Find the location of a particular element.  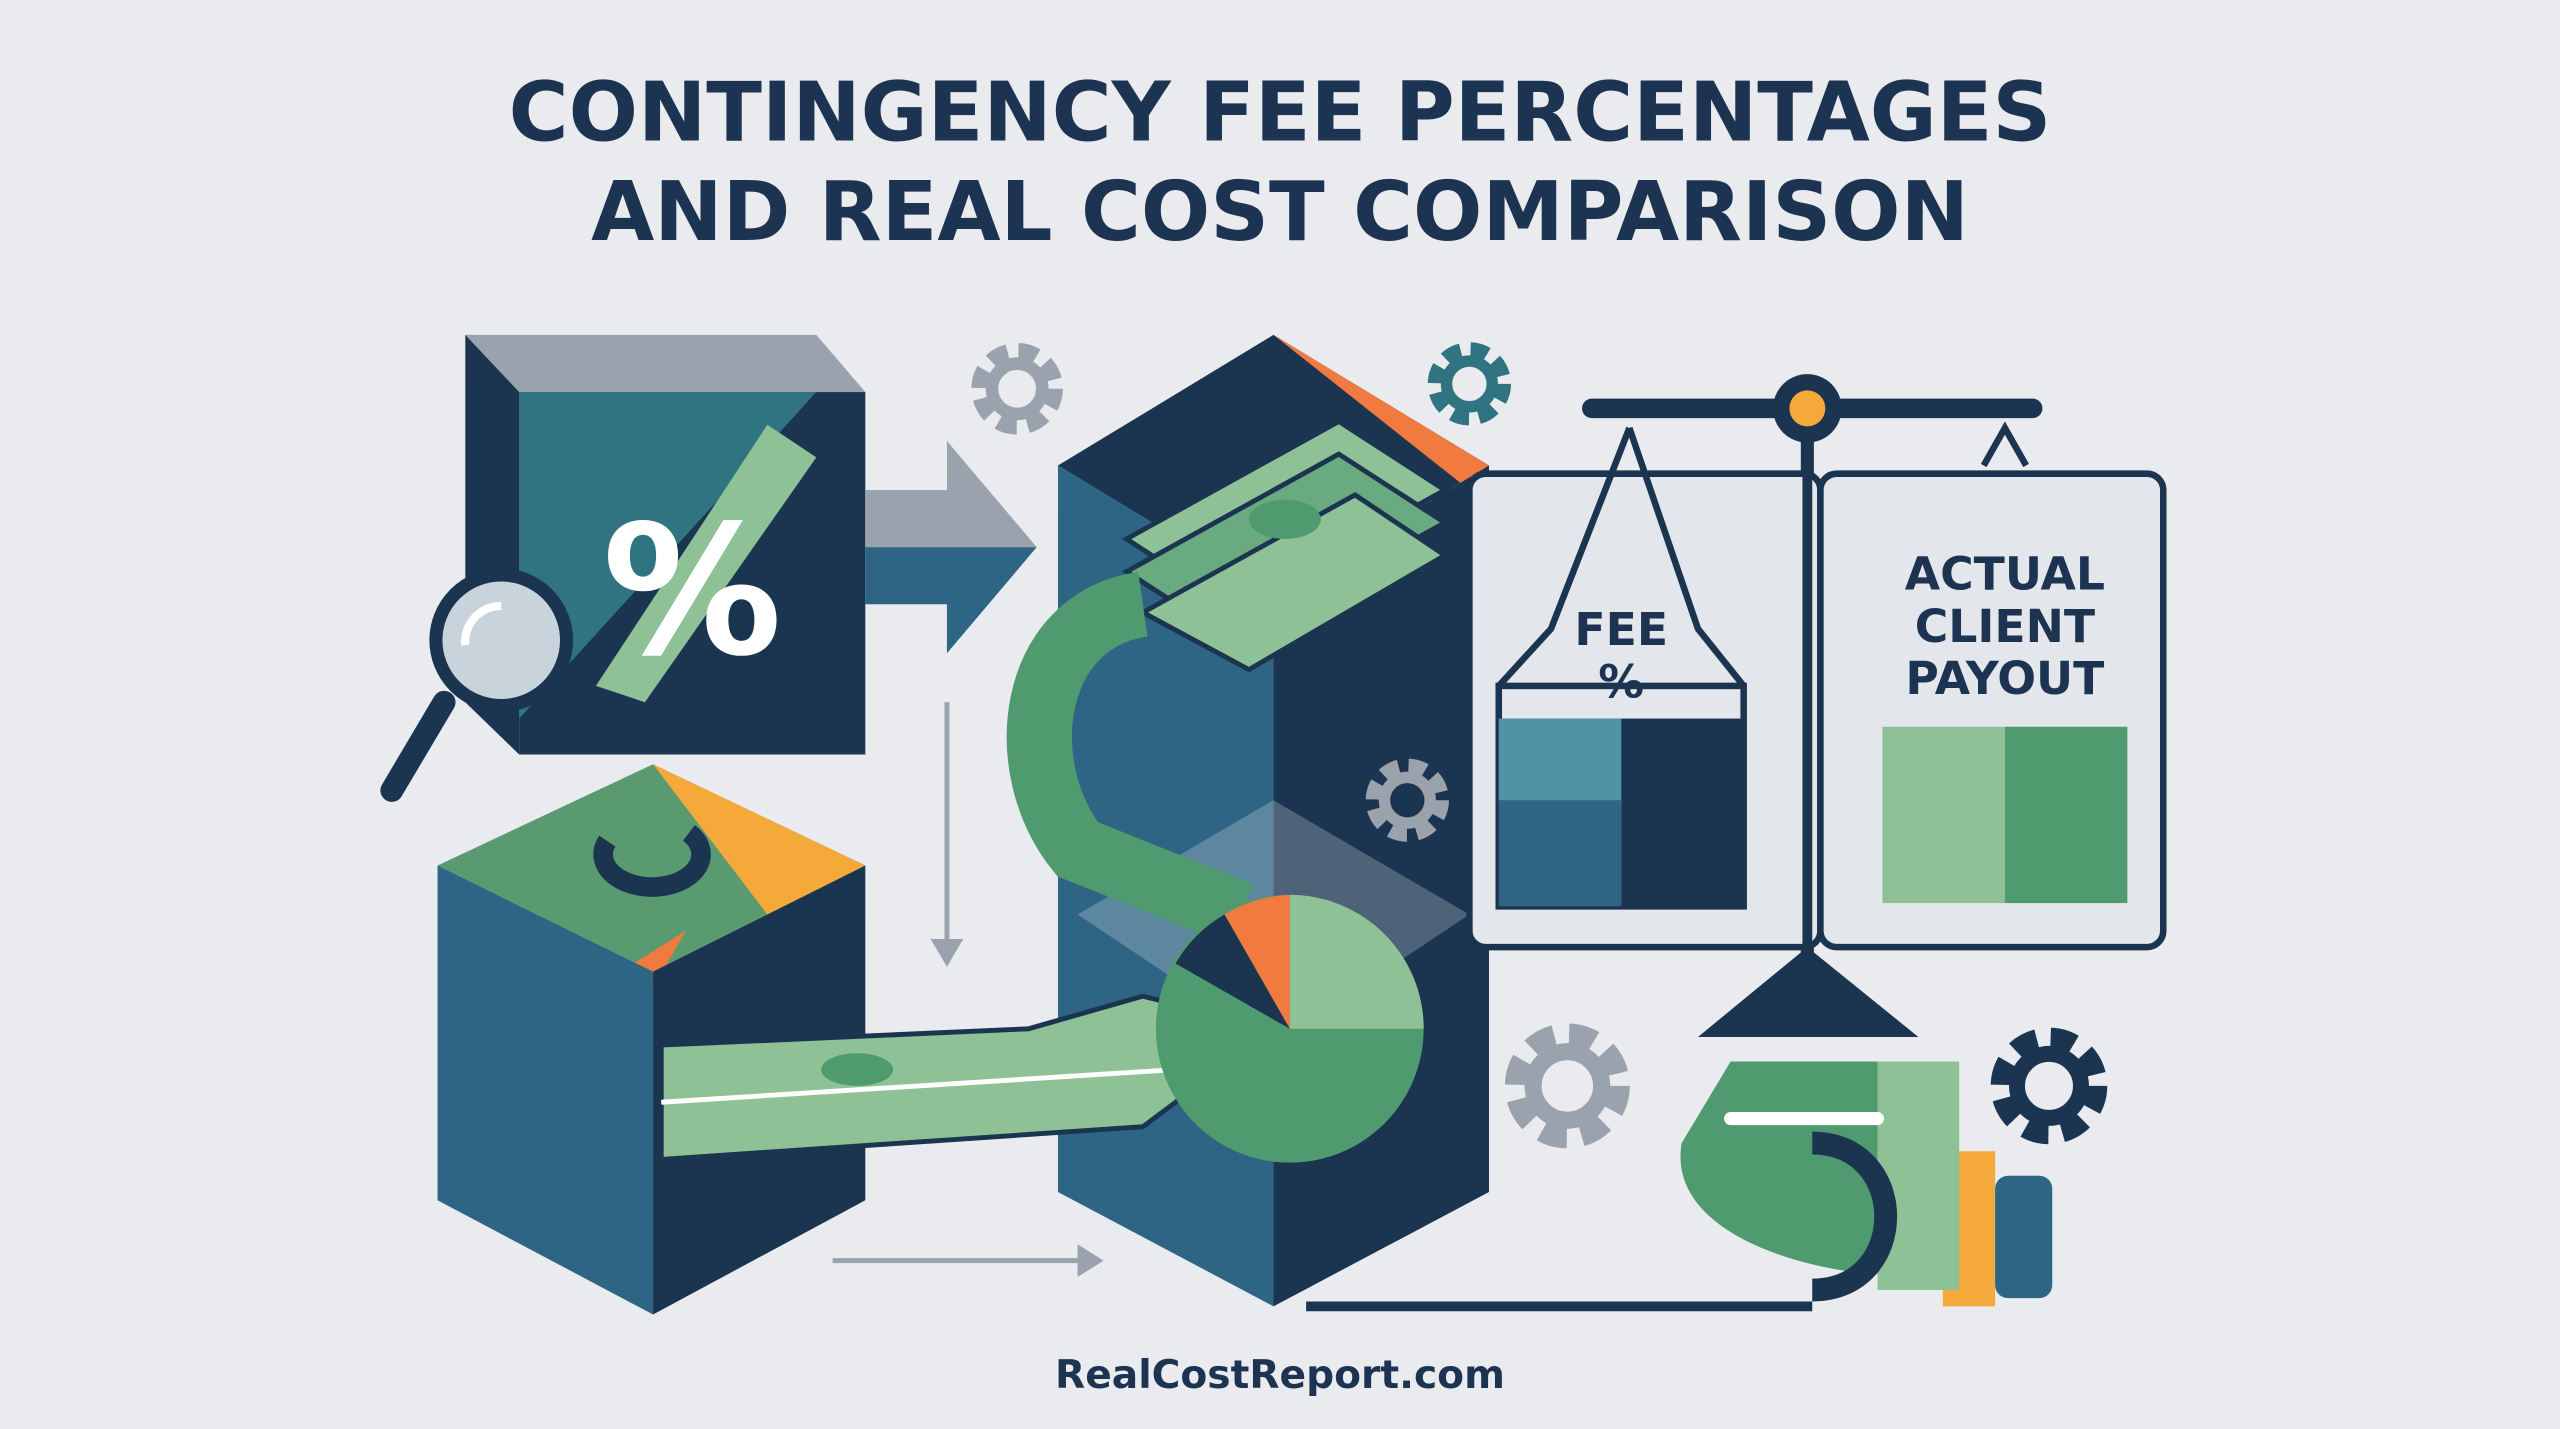

scale-label: % is located at coordinates (1621, 681).